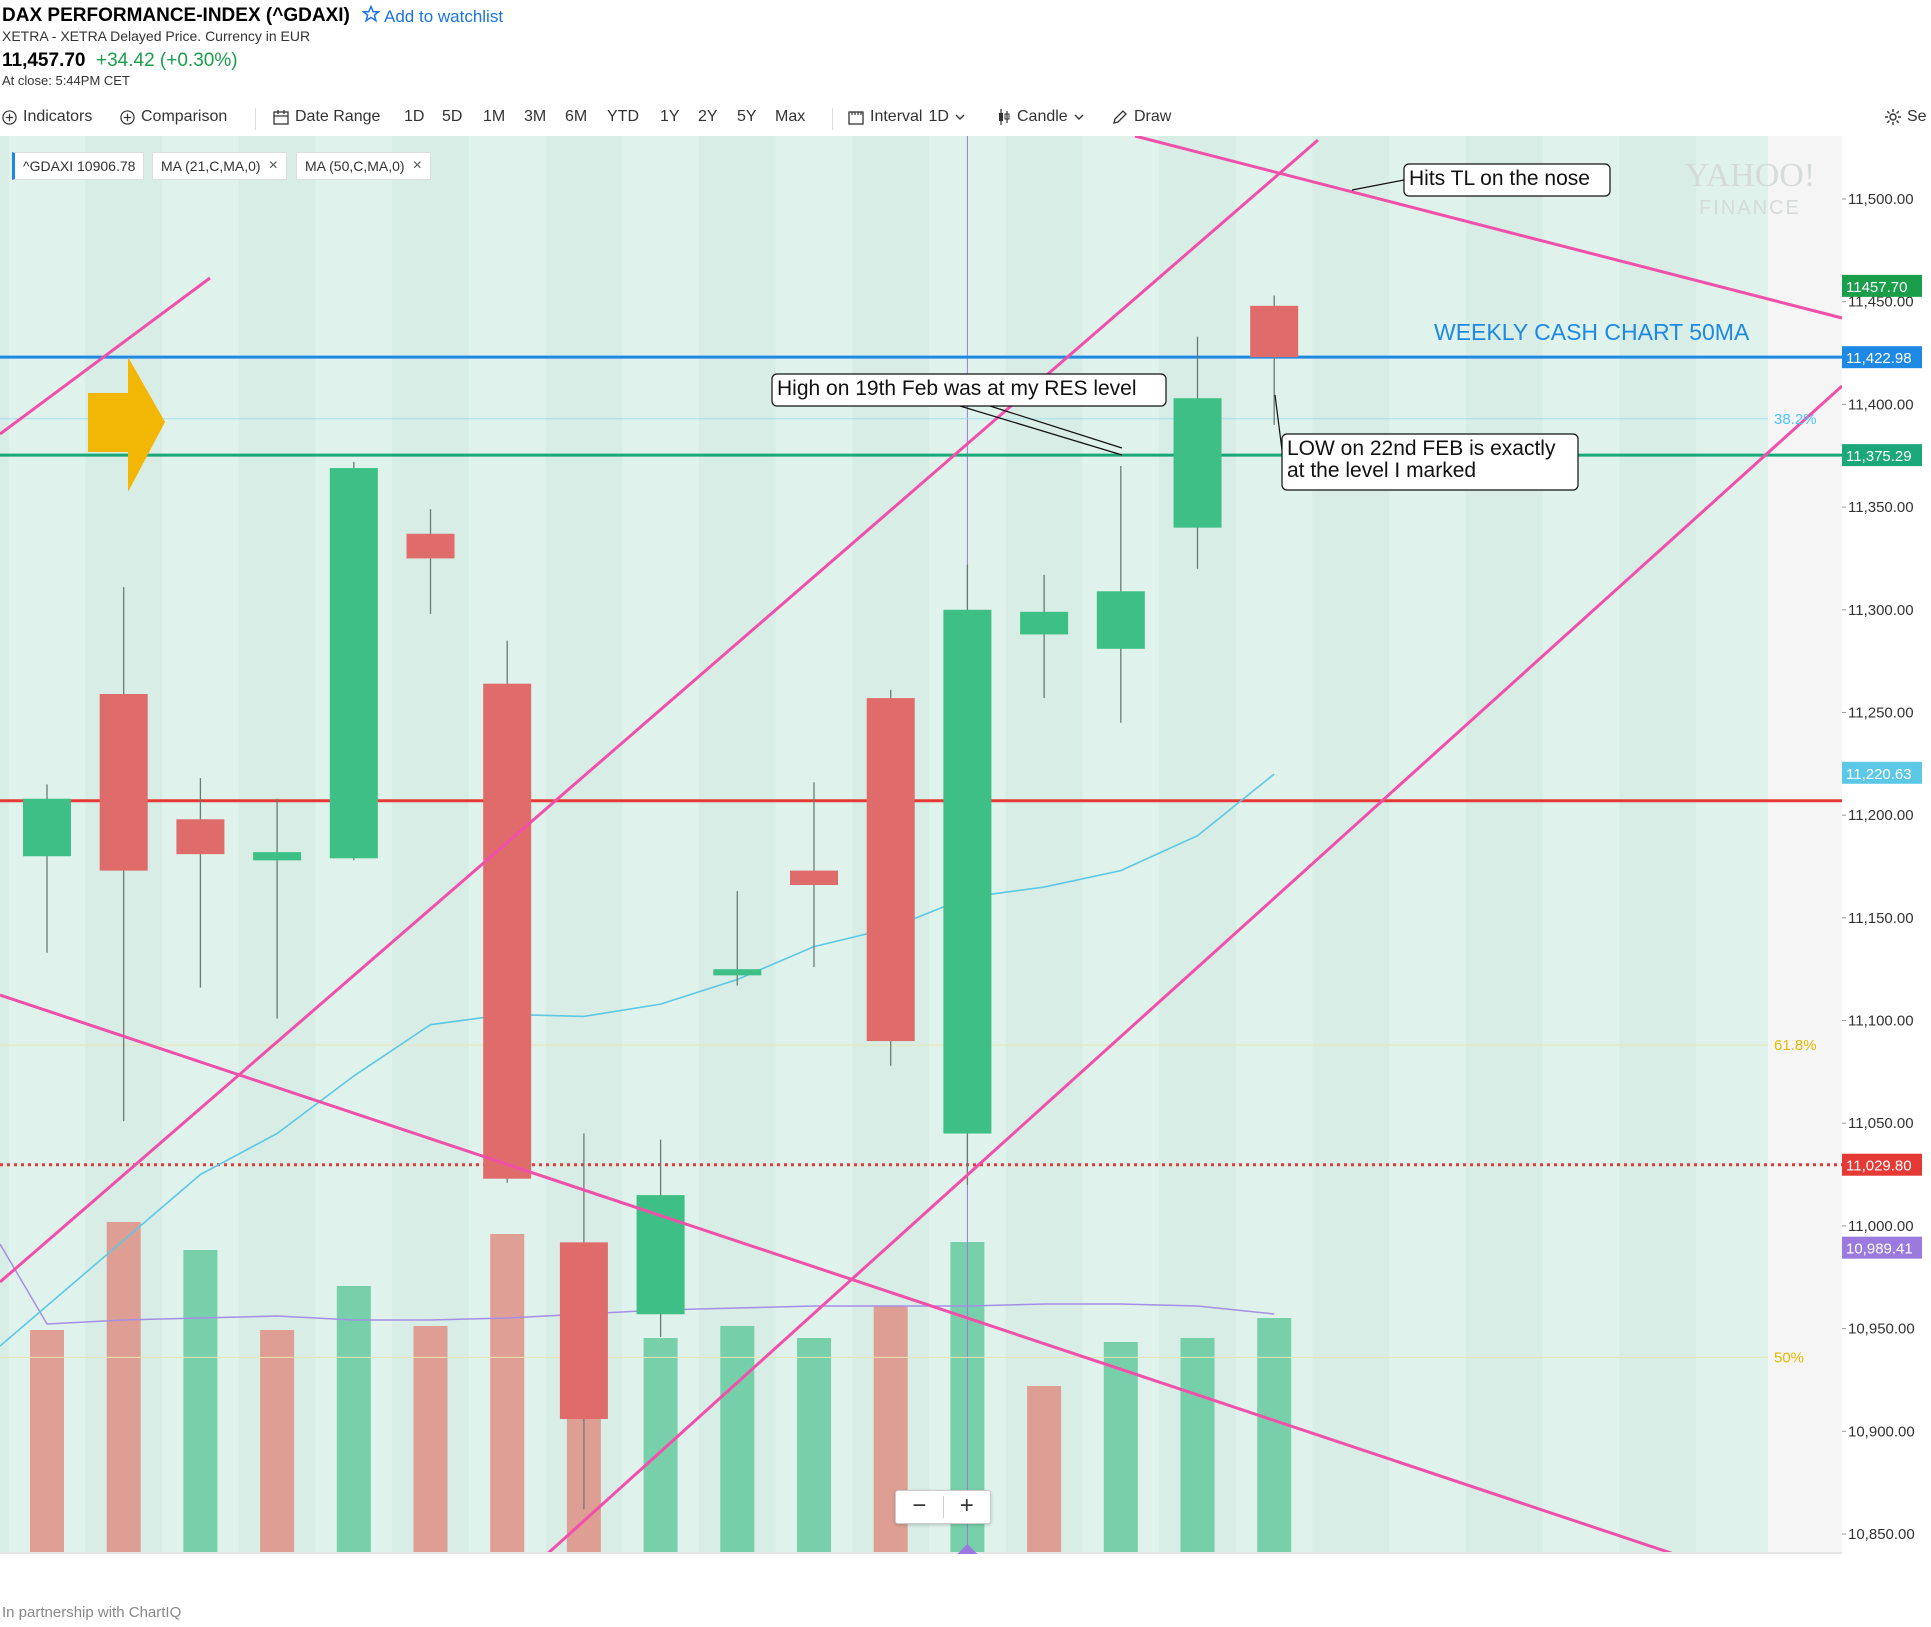 The image size is (1931, 1627). Describe the element at coordinates (1881, 712) in the screenshot. I see `y-tick-label: 11,250.00` at that location.